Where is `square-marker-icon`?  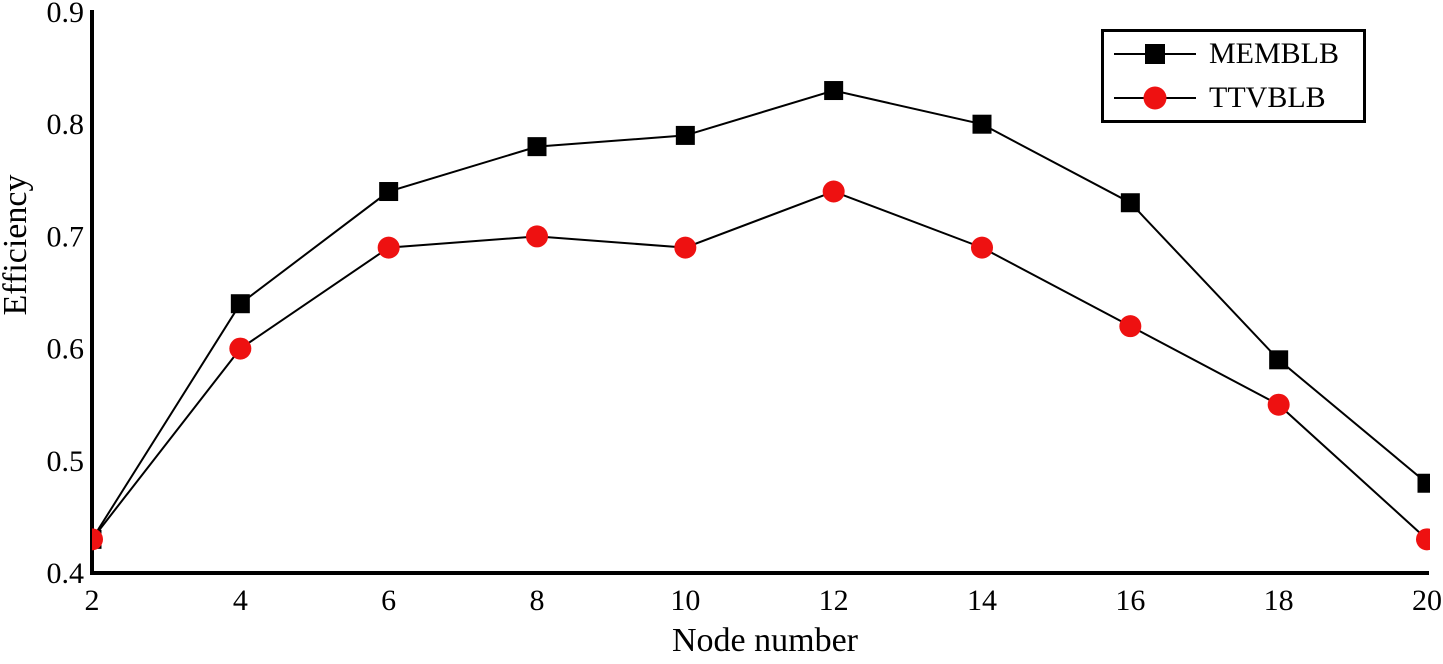
square-marker-icon is located at coordinates (1155, 54).